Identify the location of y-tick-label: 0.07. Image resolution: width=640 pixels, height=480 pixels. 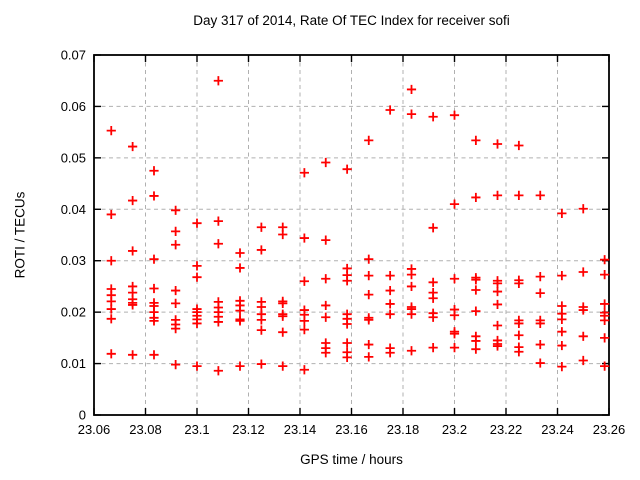
(73, 55).